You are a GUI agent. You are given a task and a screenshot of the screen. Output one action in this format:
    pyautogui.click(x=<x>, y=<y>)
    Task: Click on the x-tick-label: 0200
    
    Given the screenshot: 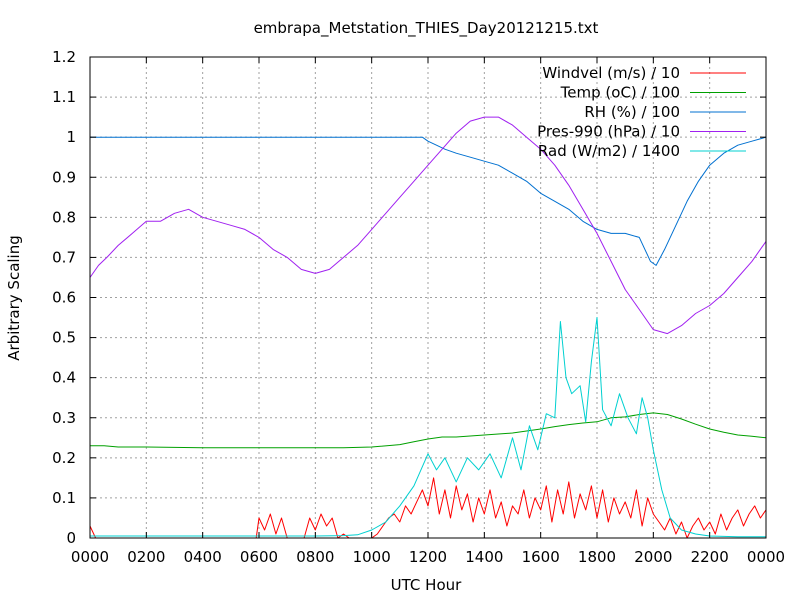 What is the action you would take?
    pyautogui.click(x=146, y=557)
    